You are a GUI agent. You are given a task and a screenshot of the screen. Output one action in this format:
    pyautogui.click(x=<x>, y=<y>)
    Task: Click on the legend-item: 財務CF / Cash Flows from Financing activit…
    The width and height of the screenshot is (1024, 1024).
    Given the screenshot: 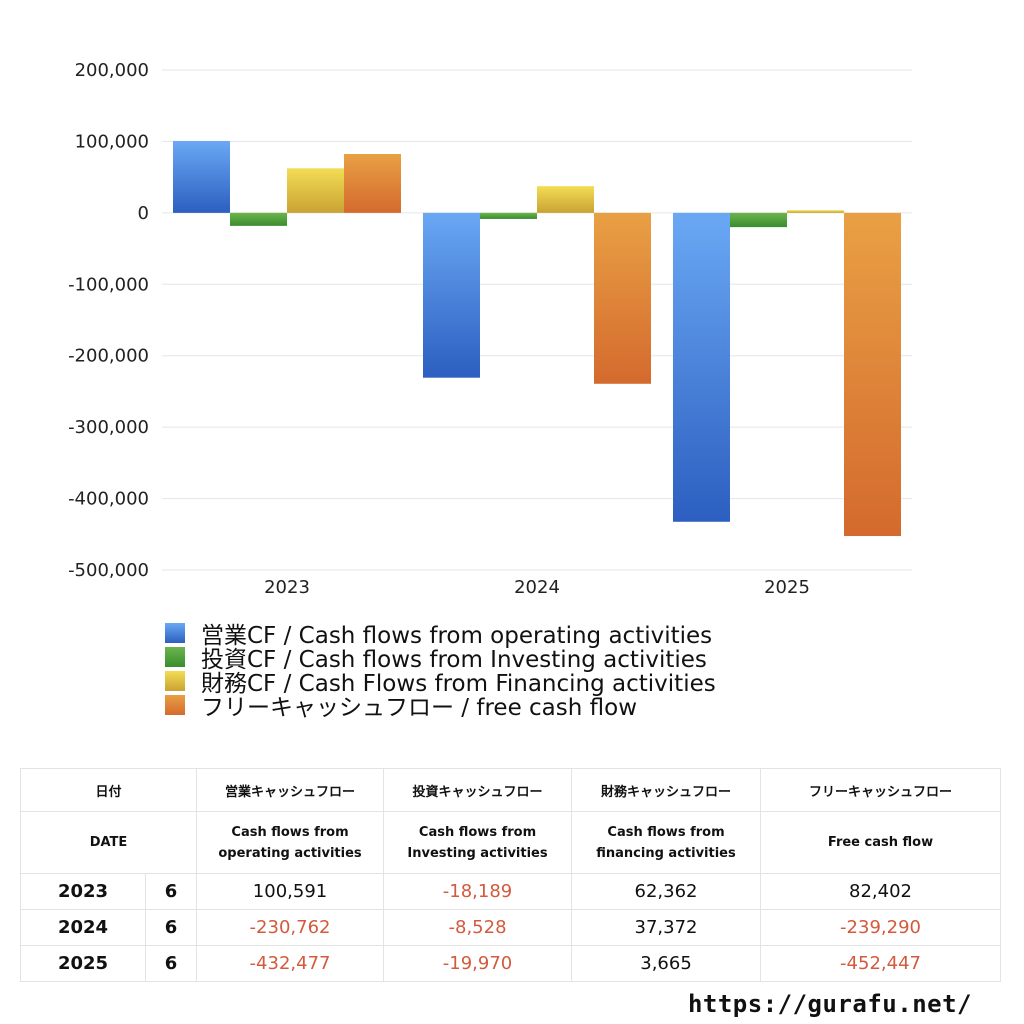 What is the action you would take?
    pyautogui.click(x=440, y=683)
    